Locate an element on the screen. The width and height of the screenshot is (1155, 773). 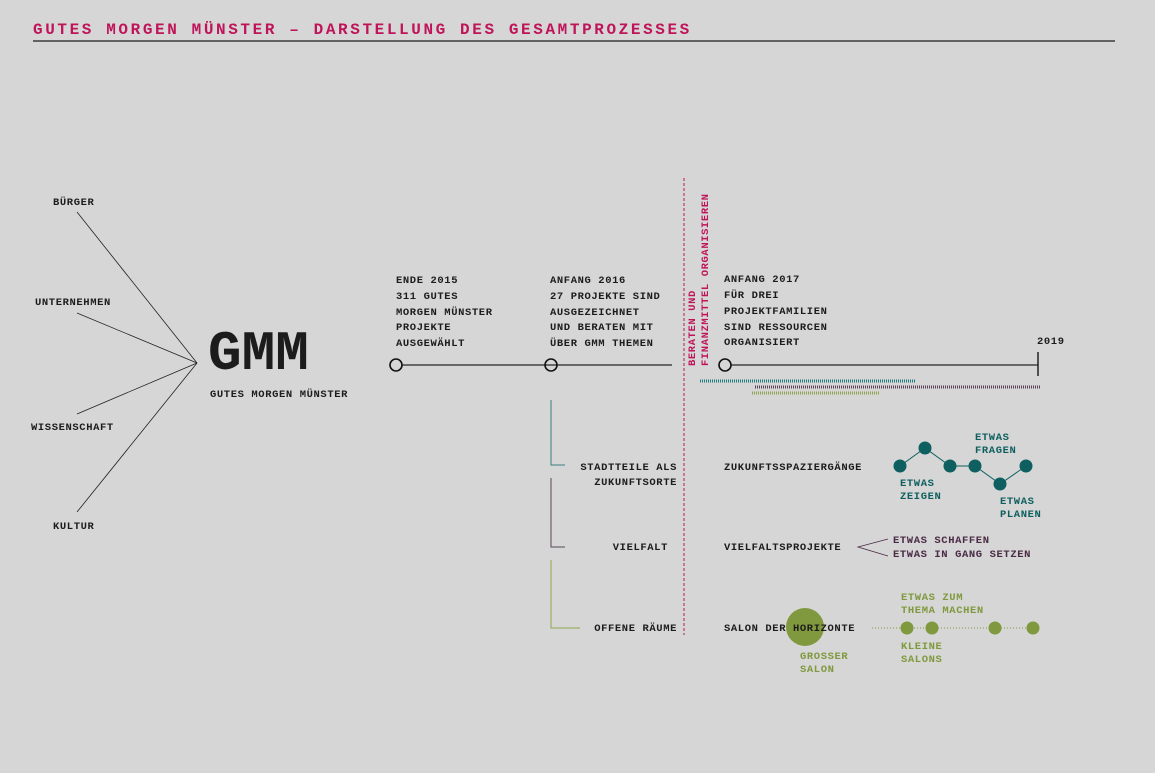
svg-text: SIND RESSOURCEN is located at coordinates (776, 328).